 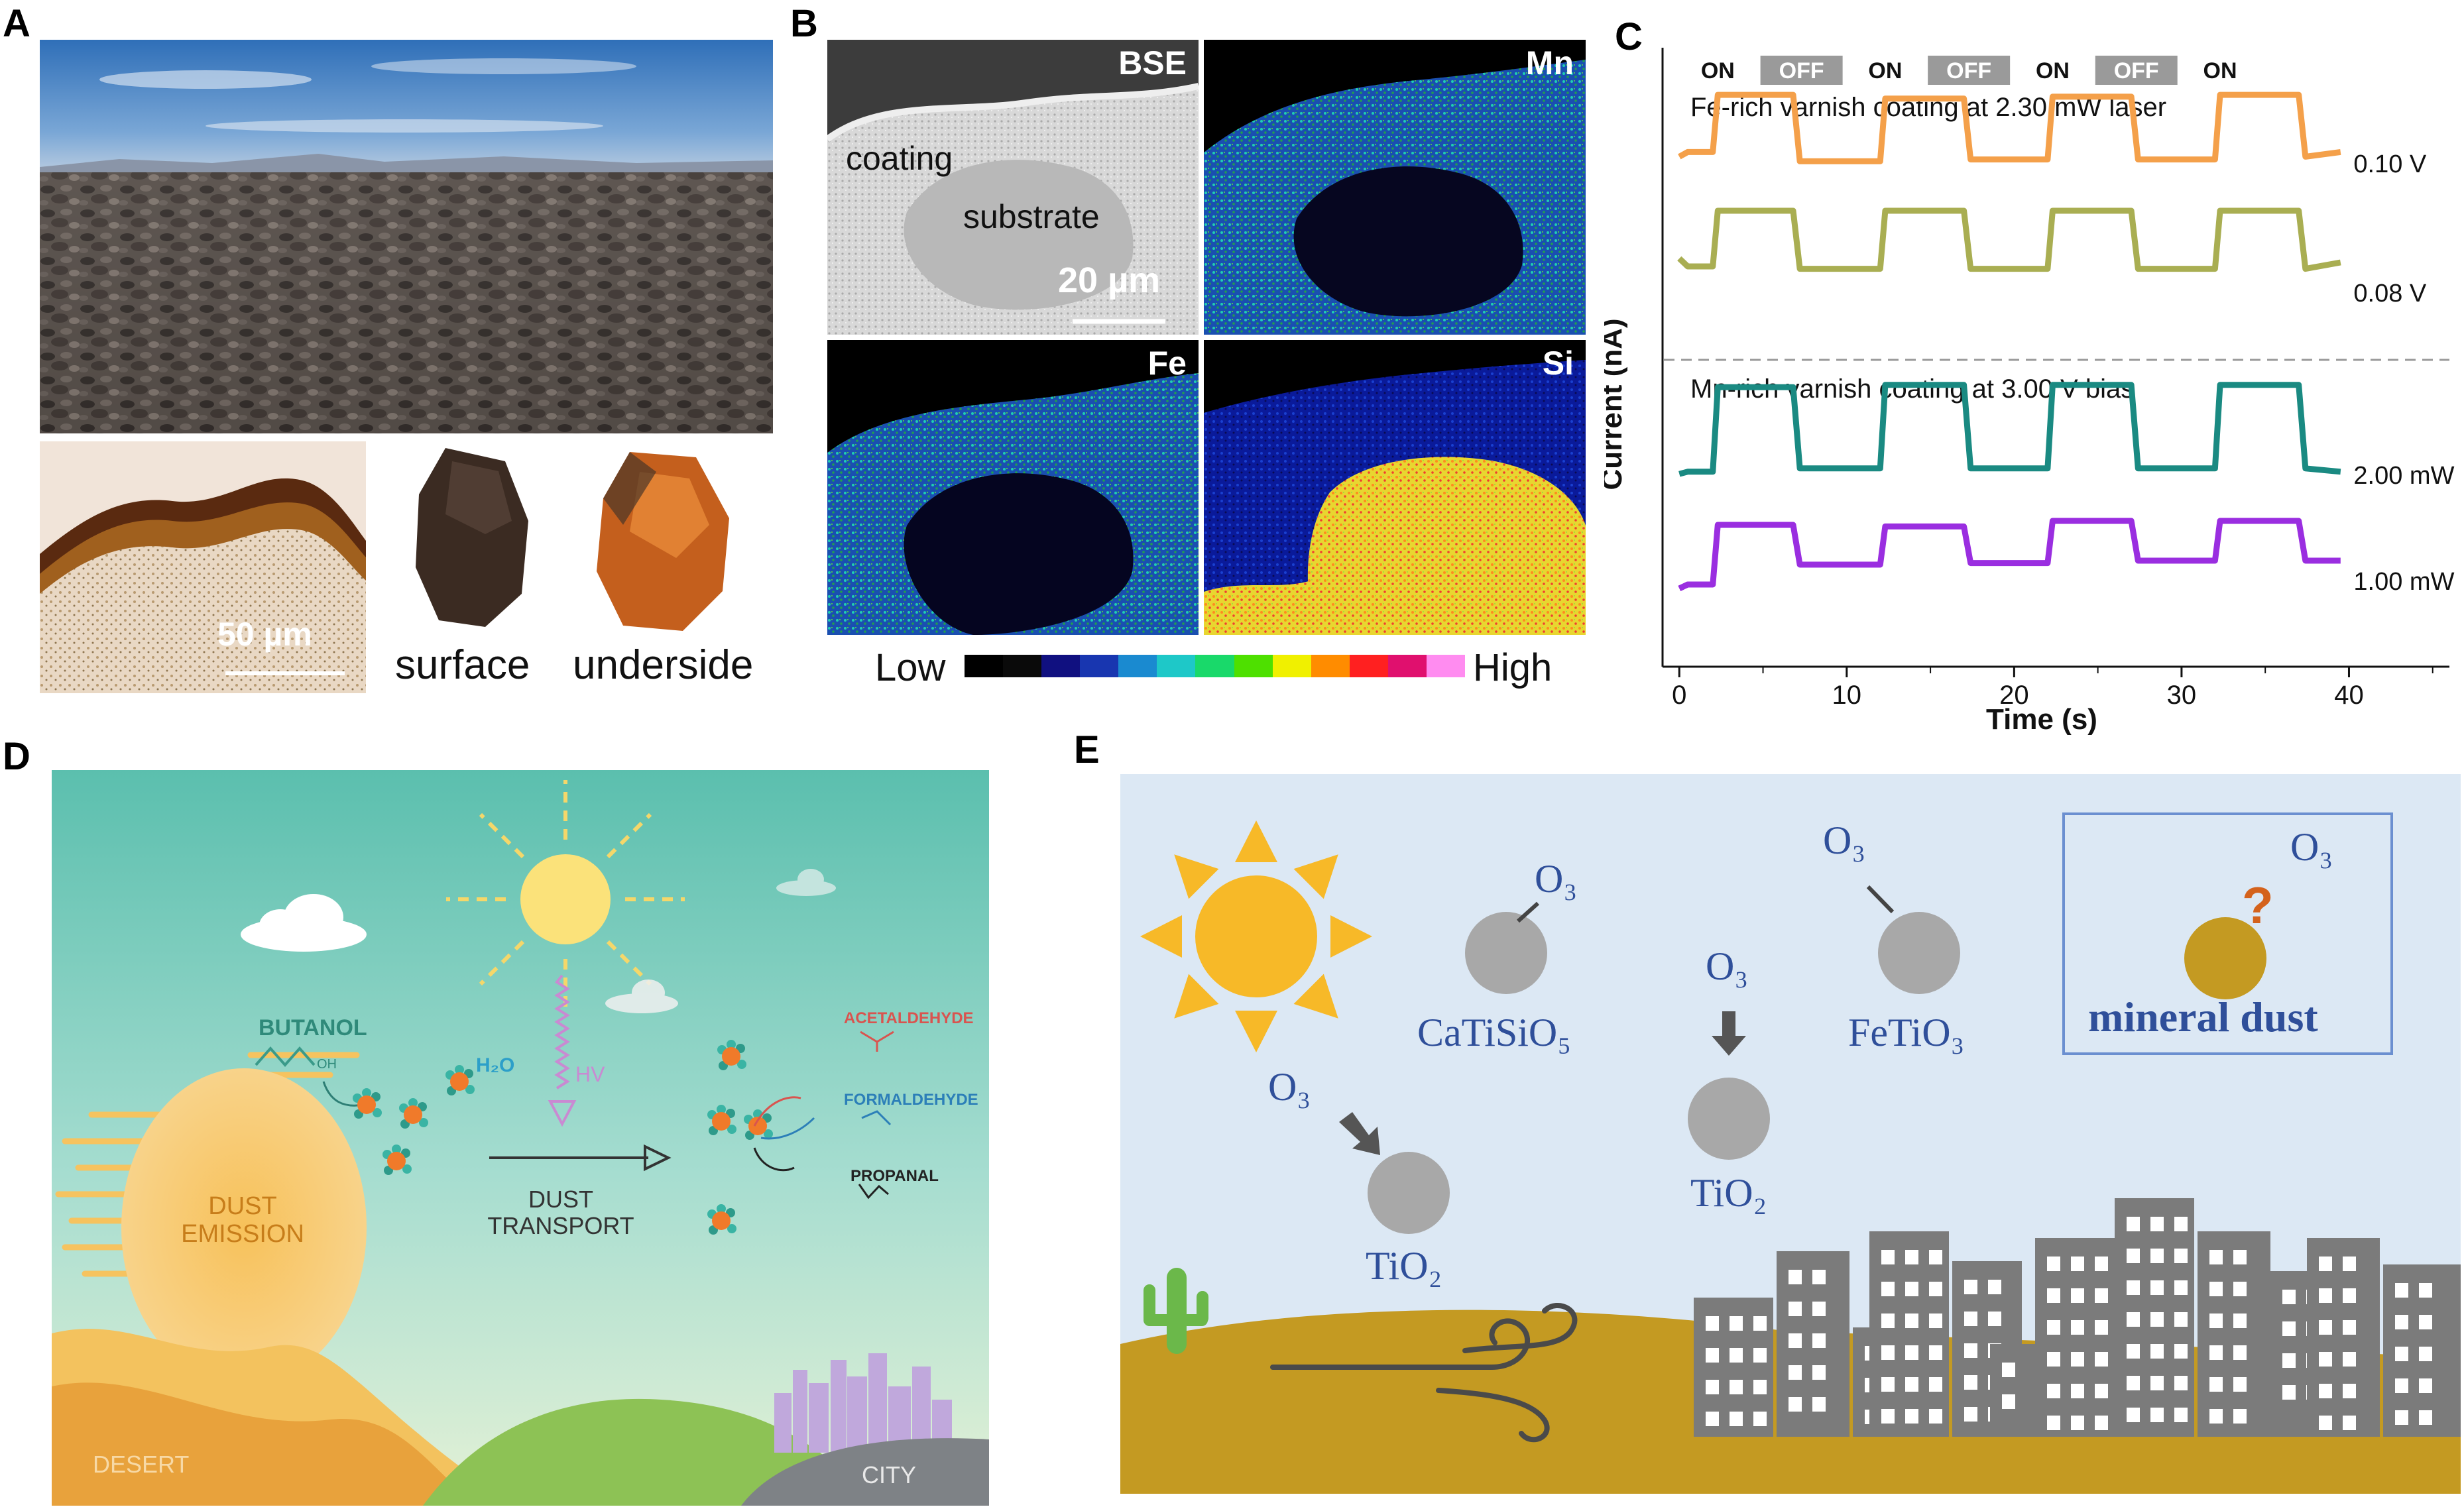 I want to click on bse-coating-label: coating, so click(x=900, y=158).